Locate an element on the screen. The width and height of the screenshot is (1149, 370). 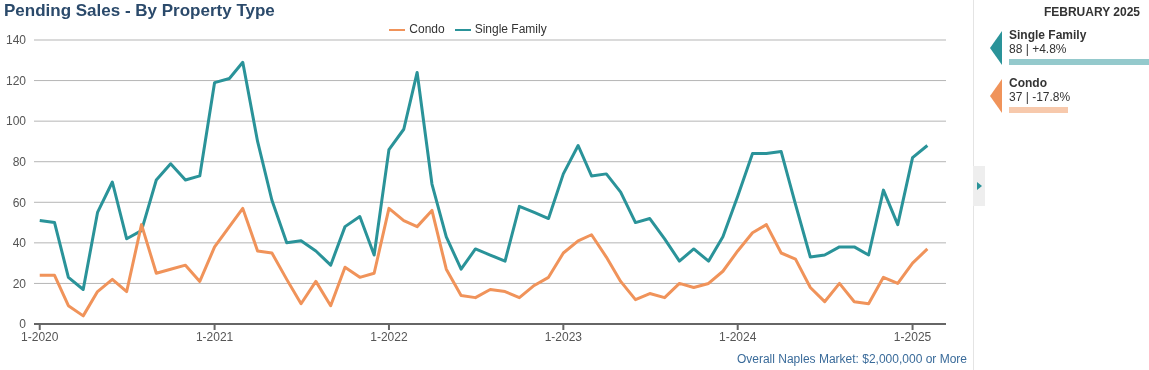
text: 37 | -17.8% is located at coordinates (1040, 97).